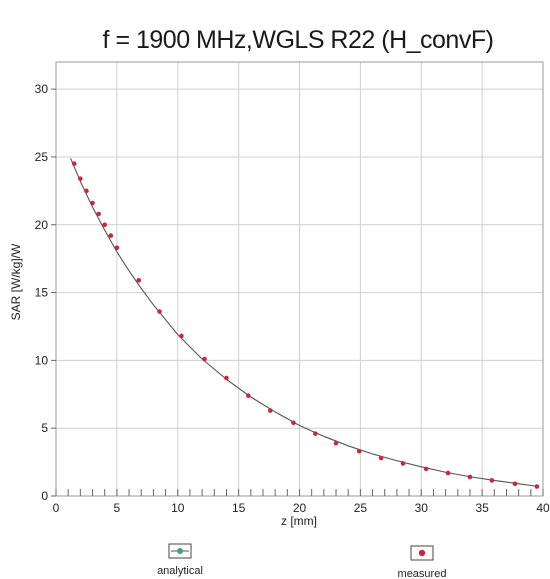  Describe the element at coordinates (117, 508) in the screenshot. I see `x-tick-label: 5` at that location.